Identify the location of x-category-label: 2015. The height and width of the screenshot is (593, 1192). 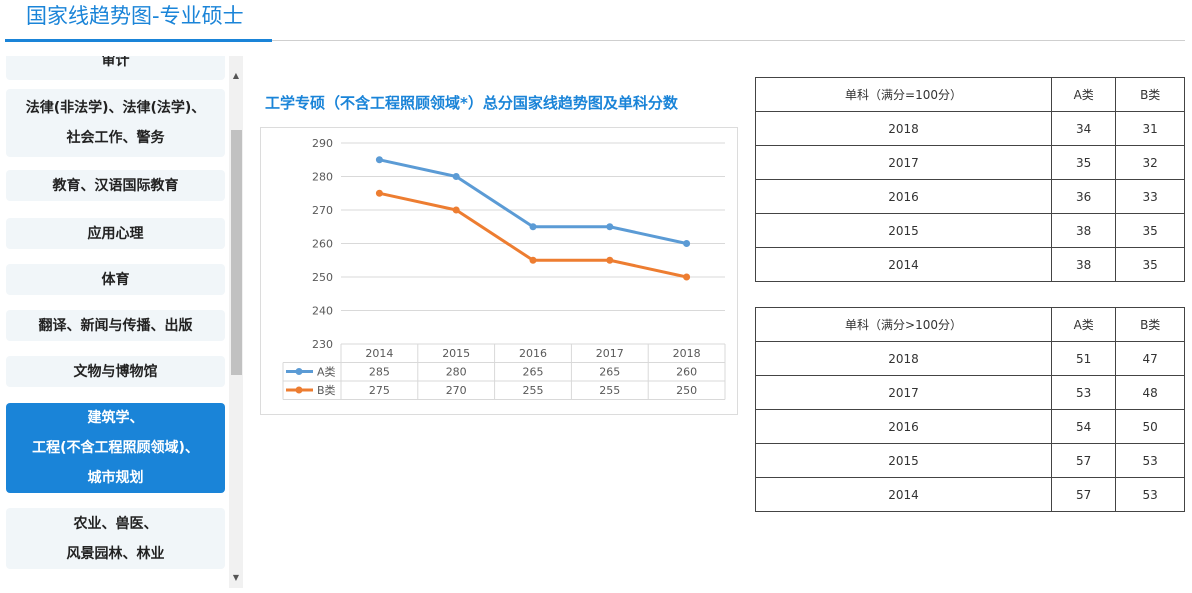
(456, 353).